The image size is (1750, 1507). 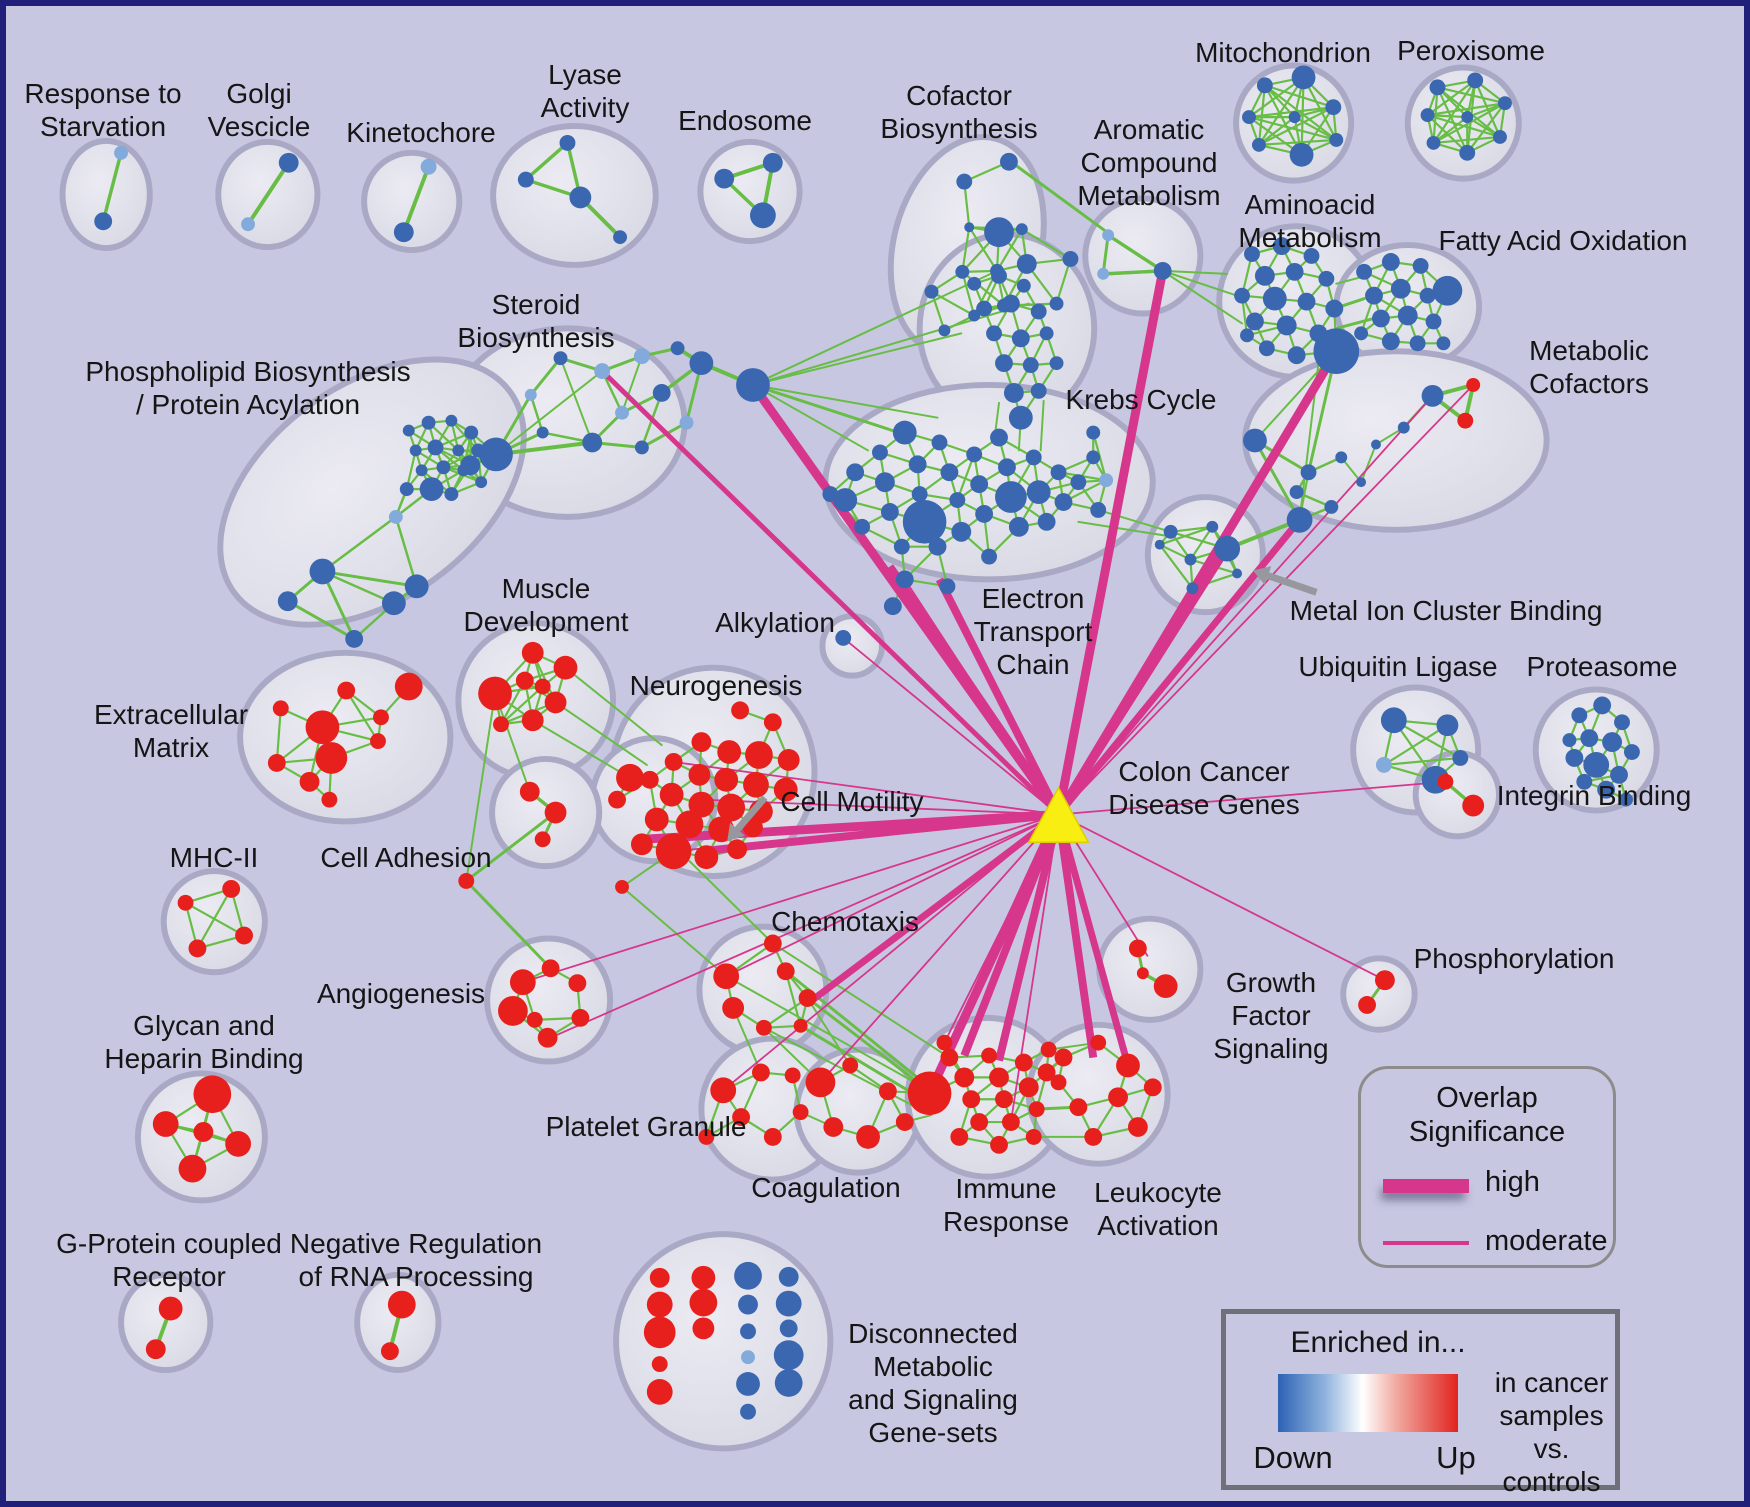 I want to click on enrichment-color-gradient, so click(x=1368, y=1403).